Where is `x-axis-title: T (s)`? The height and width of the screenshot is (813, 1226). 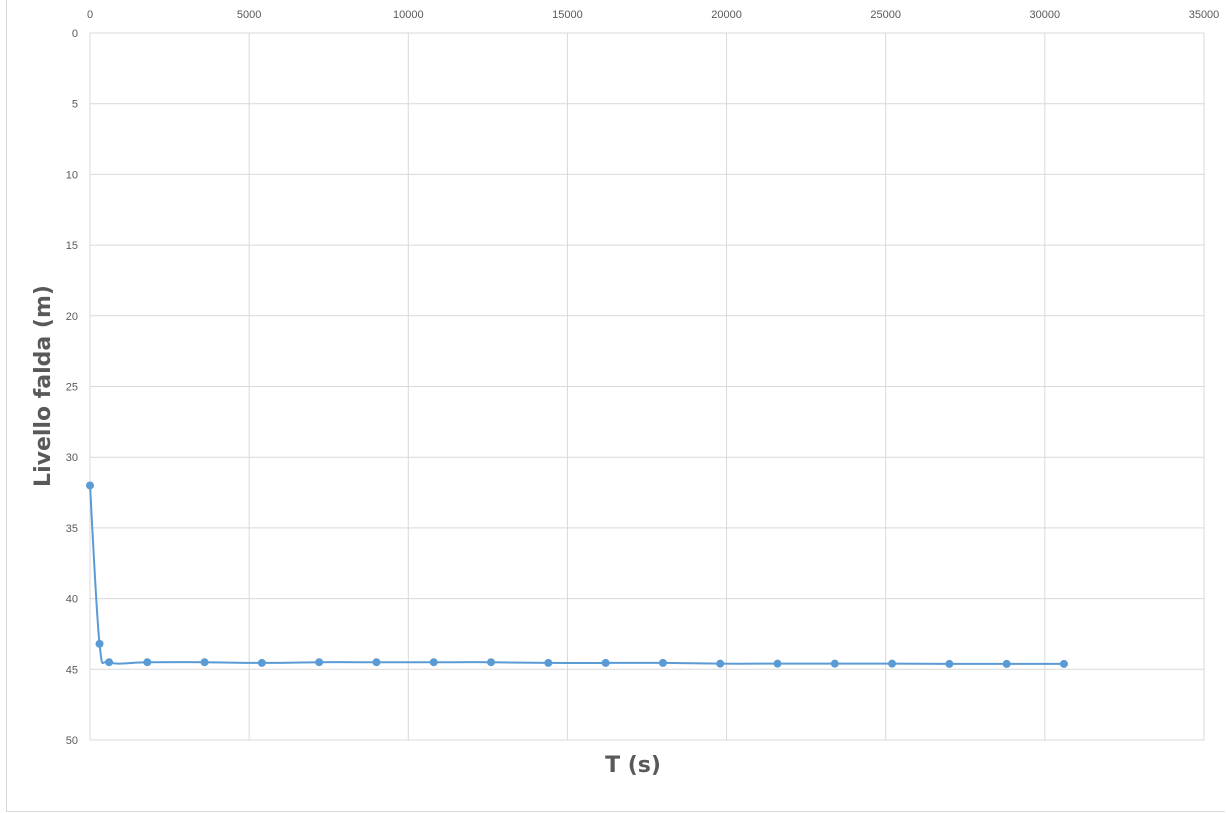
x-axis-title: T (s) is located at coordinates (633, 765).